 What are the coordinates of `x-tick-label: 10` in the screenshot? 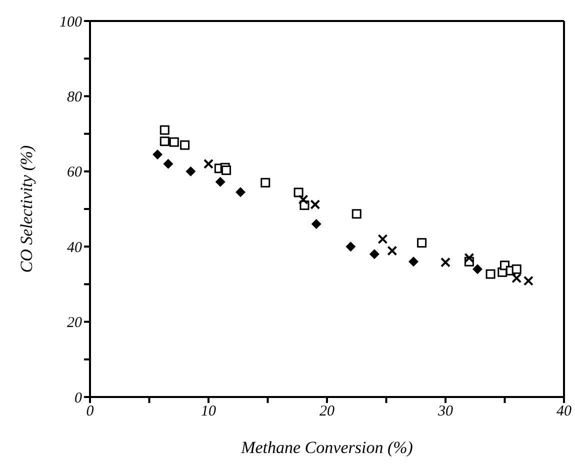 It's located at (208, 412).